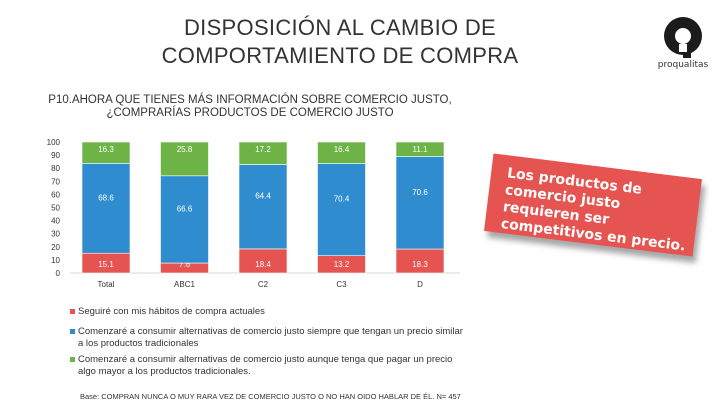  Describe the element at coordinates (263, 264) in the screenshot. I see `data-label: 18.4` at that location.